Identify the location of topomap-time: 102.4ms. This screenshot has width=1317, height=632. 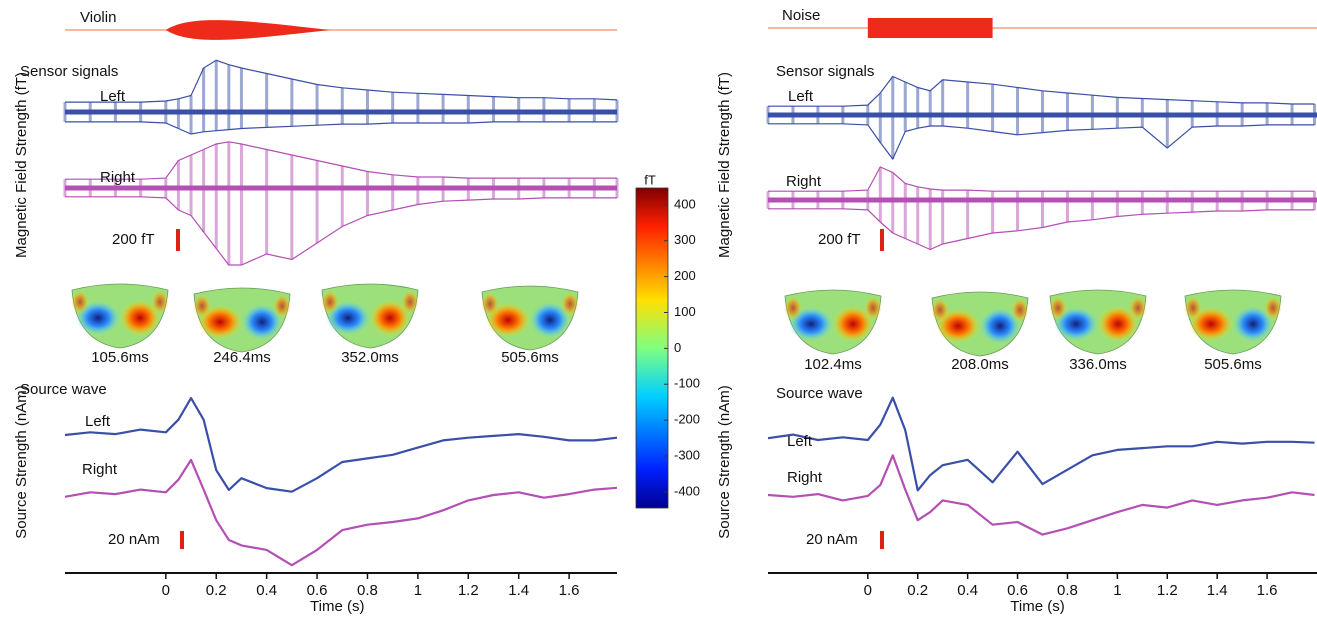
(833, 364).